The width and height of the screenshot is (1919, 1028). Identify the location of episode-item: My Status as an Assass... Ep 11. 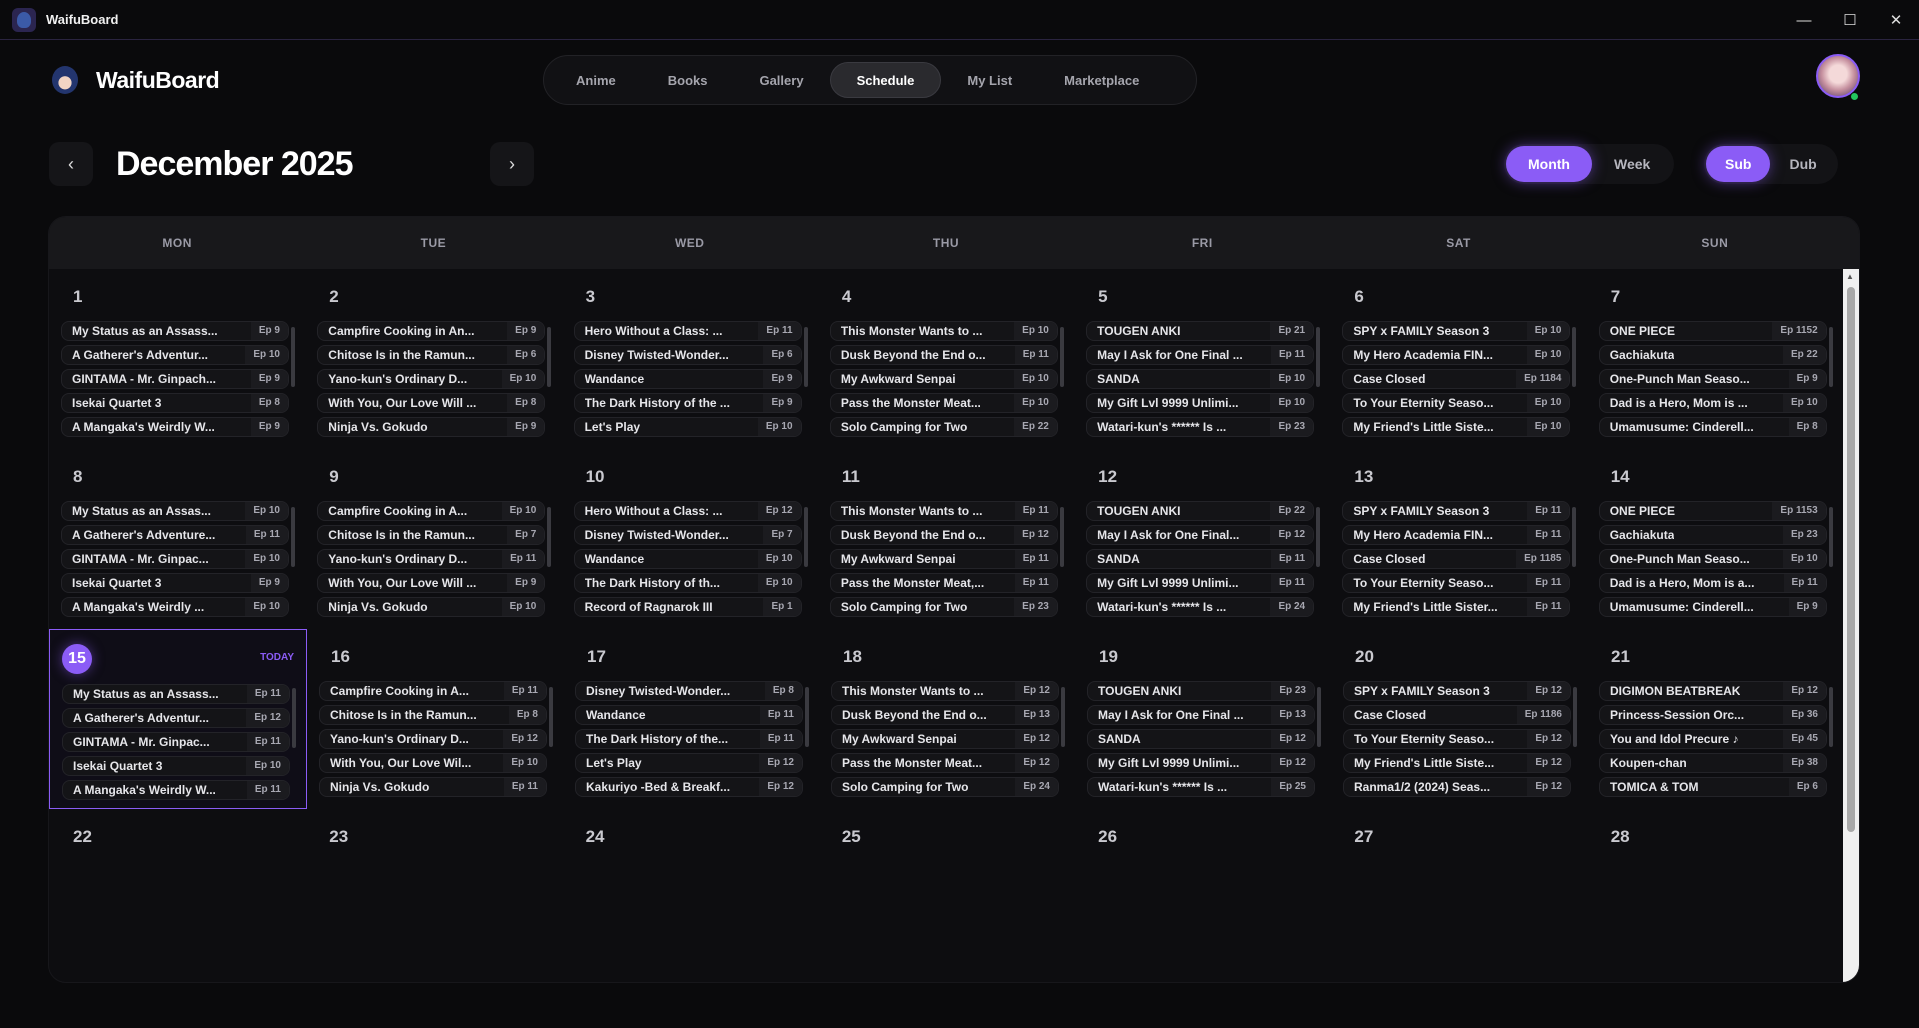
(176, 694).